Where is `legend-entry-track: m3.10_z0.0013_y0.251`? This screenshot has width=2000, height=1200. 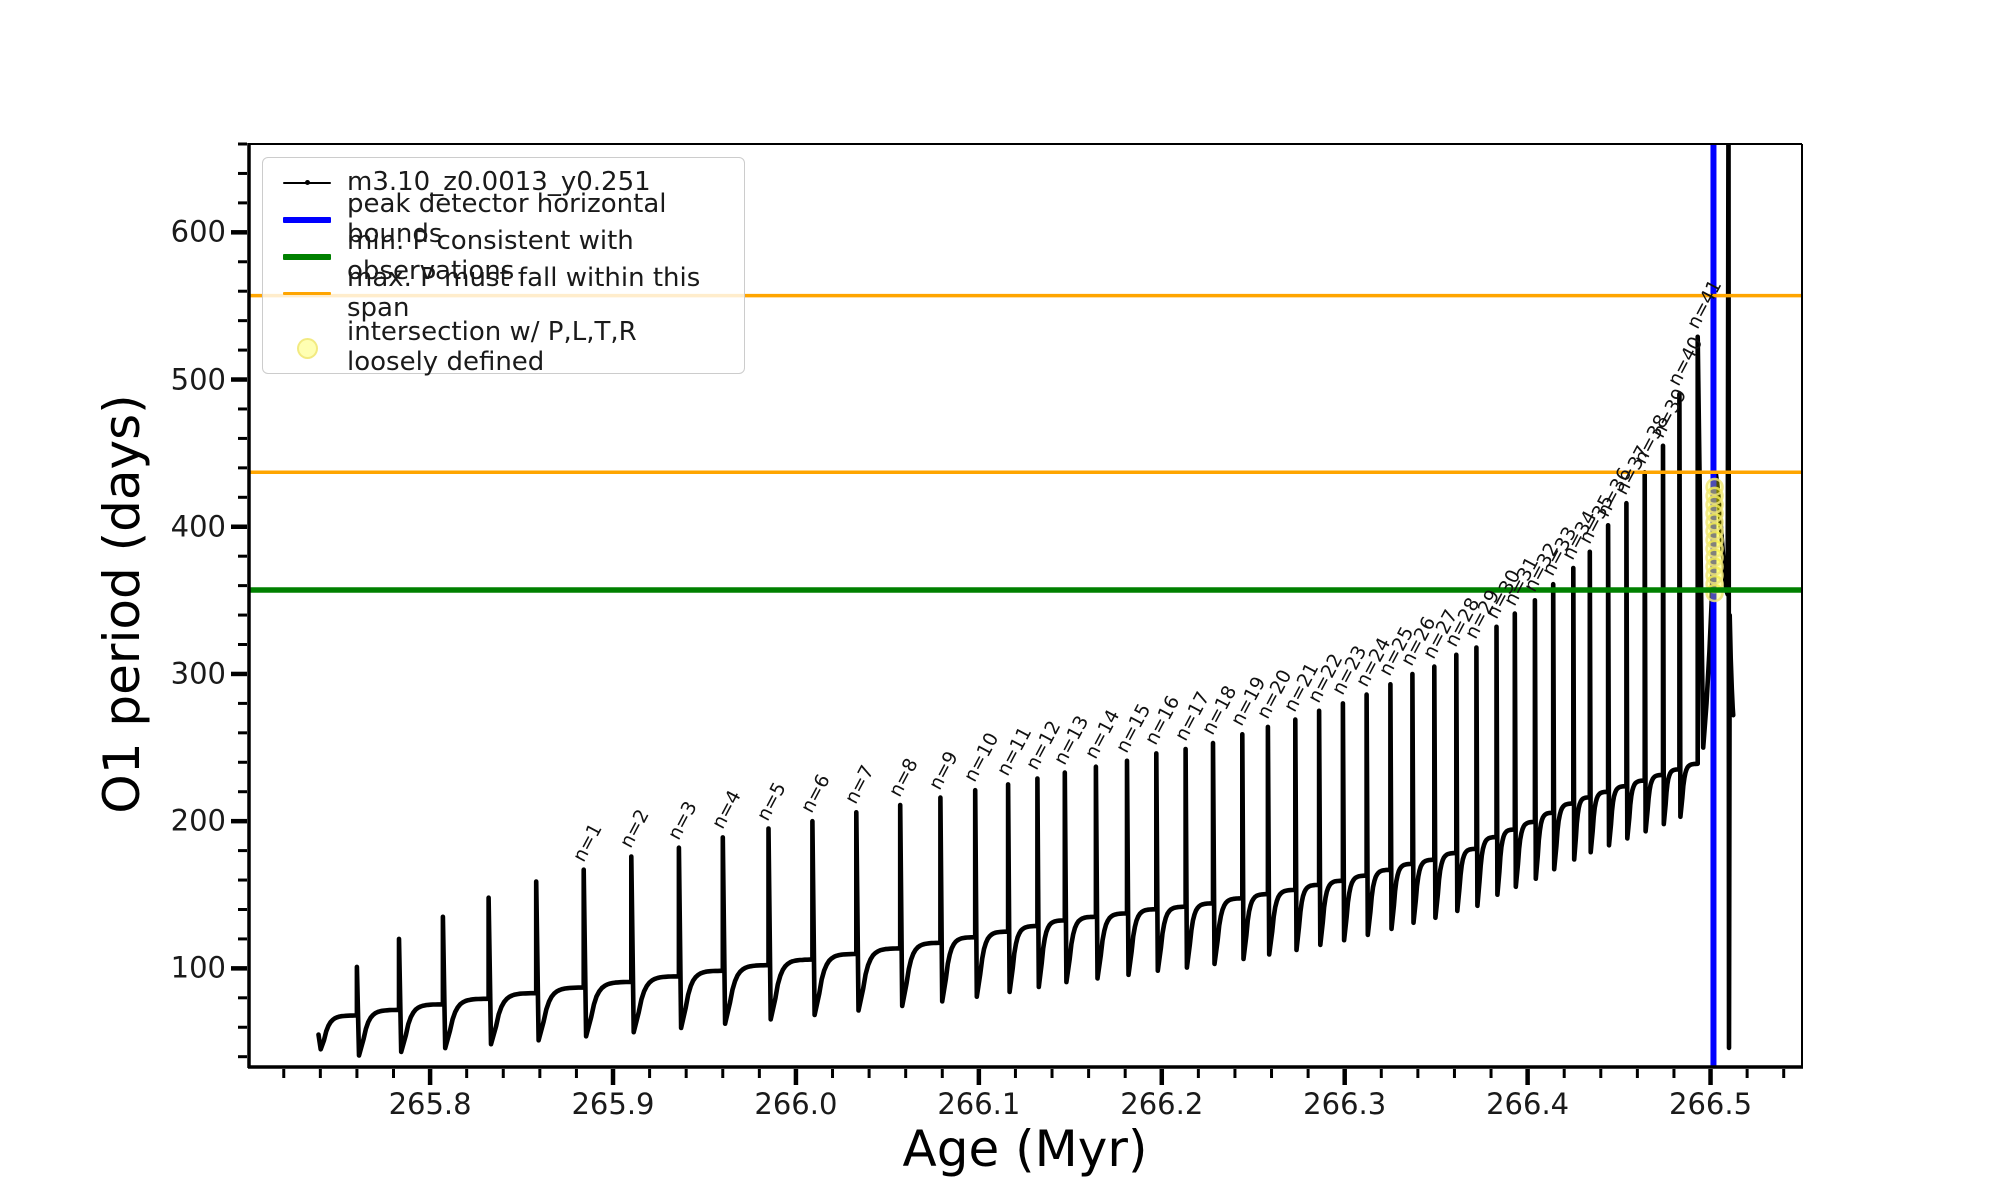 legend-entry-track: m3.10_z0.0013_y0.251 is located at coordinates (508, 182).